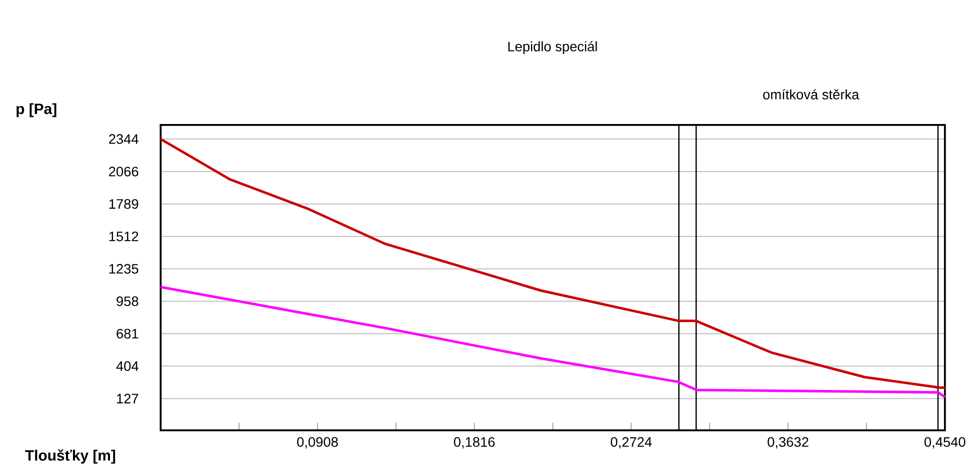 The image size is (970, 472). Describe the element at coordinates (127, 399) in the screenshot. I see `y-tick-label: 127` at that location.